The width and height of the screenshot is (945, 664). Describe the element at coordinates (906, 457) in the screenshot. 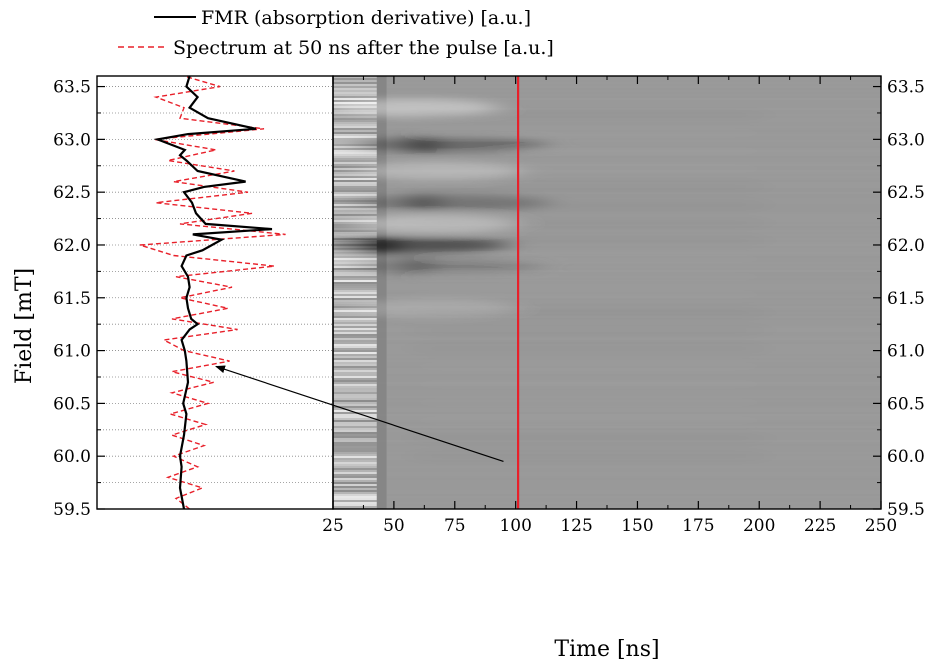

I see `y-tick-label-right: 60.0` at that location.